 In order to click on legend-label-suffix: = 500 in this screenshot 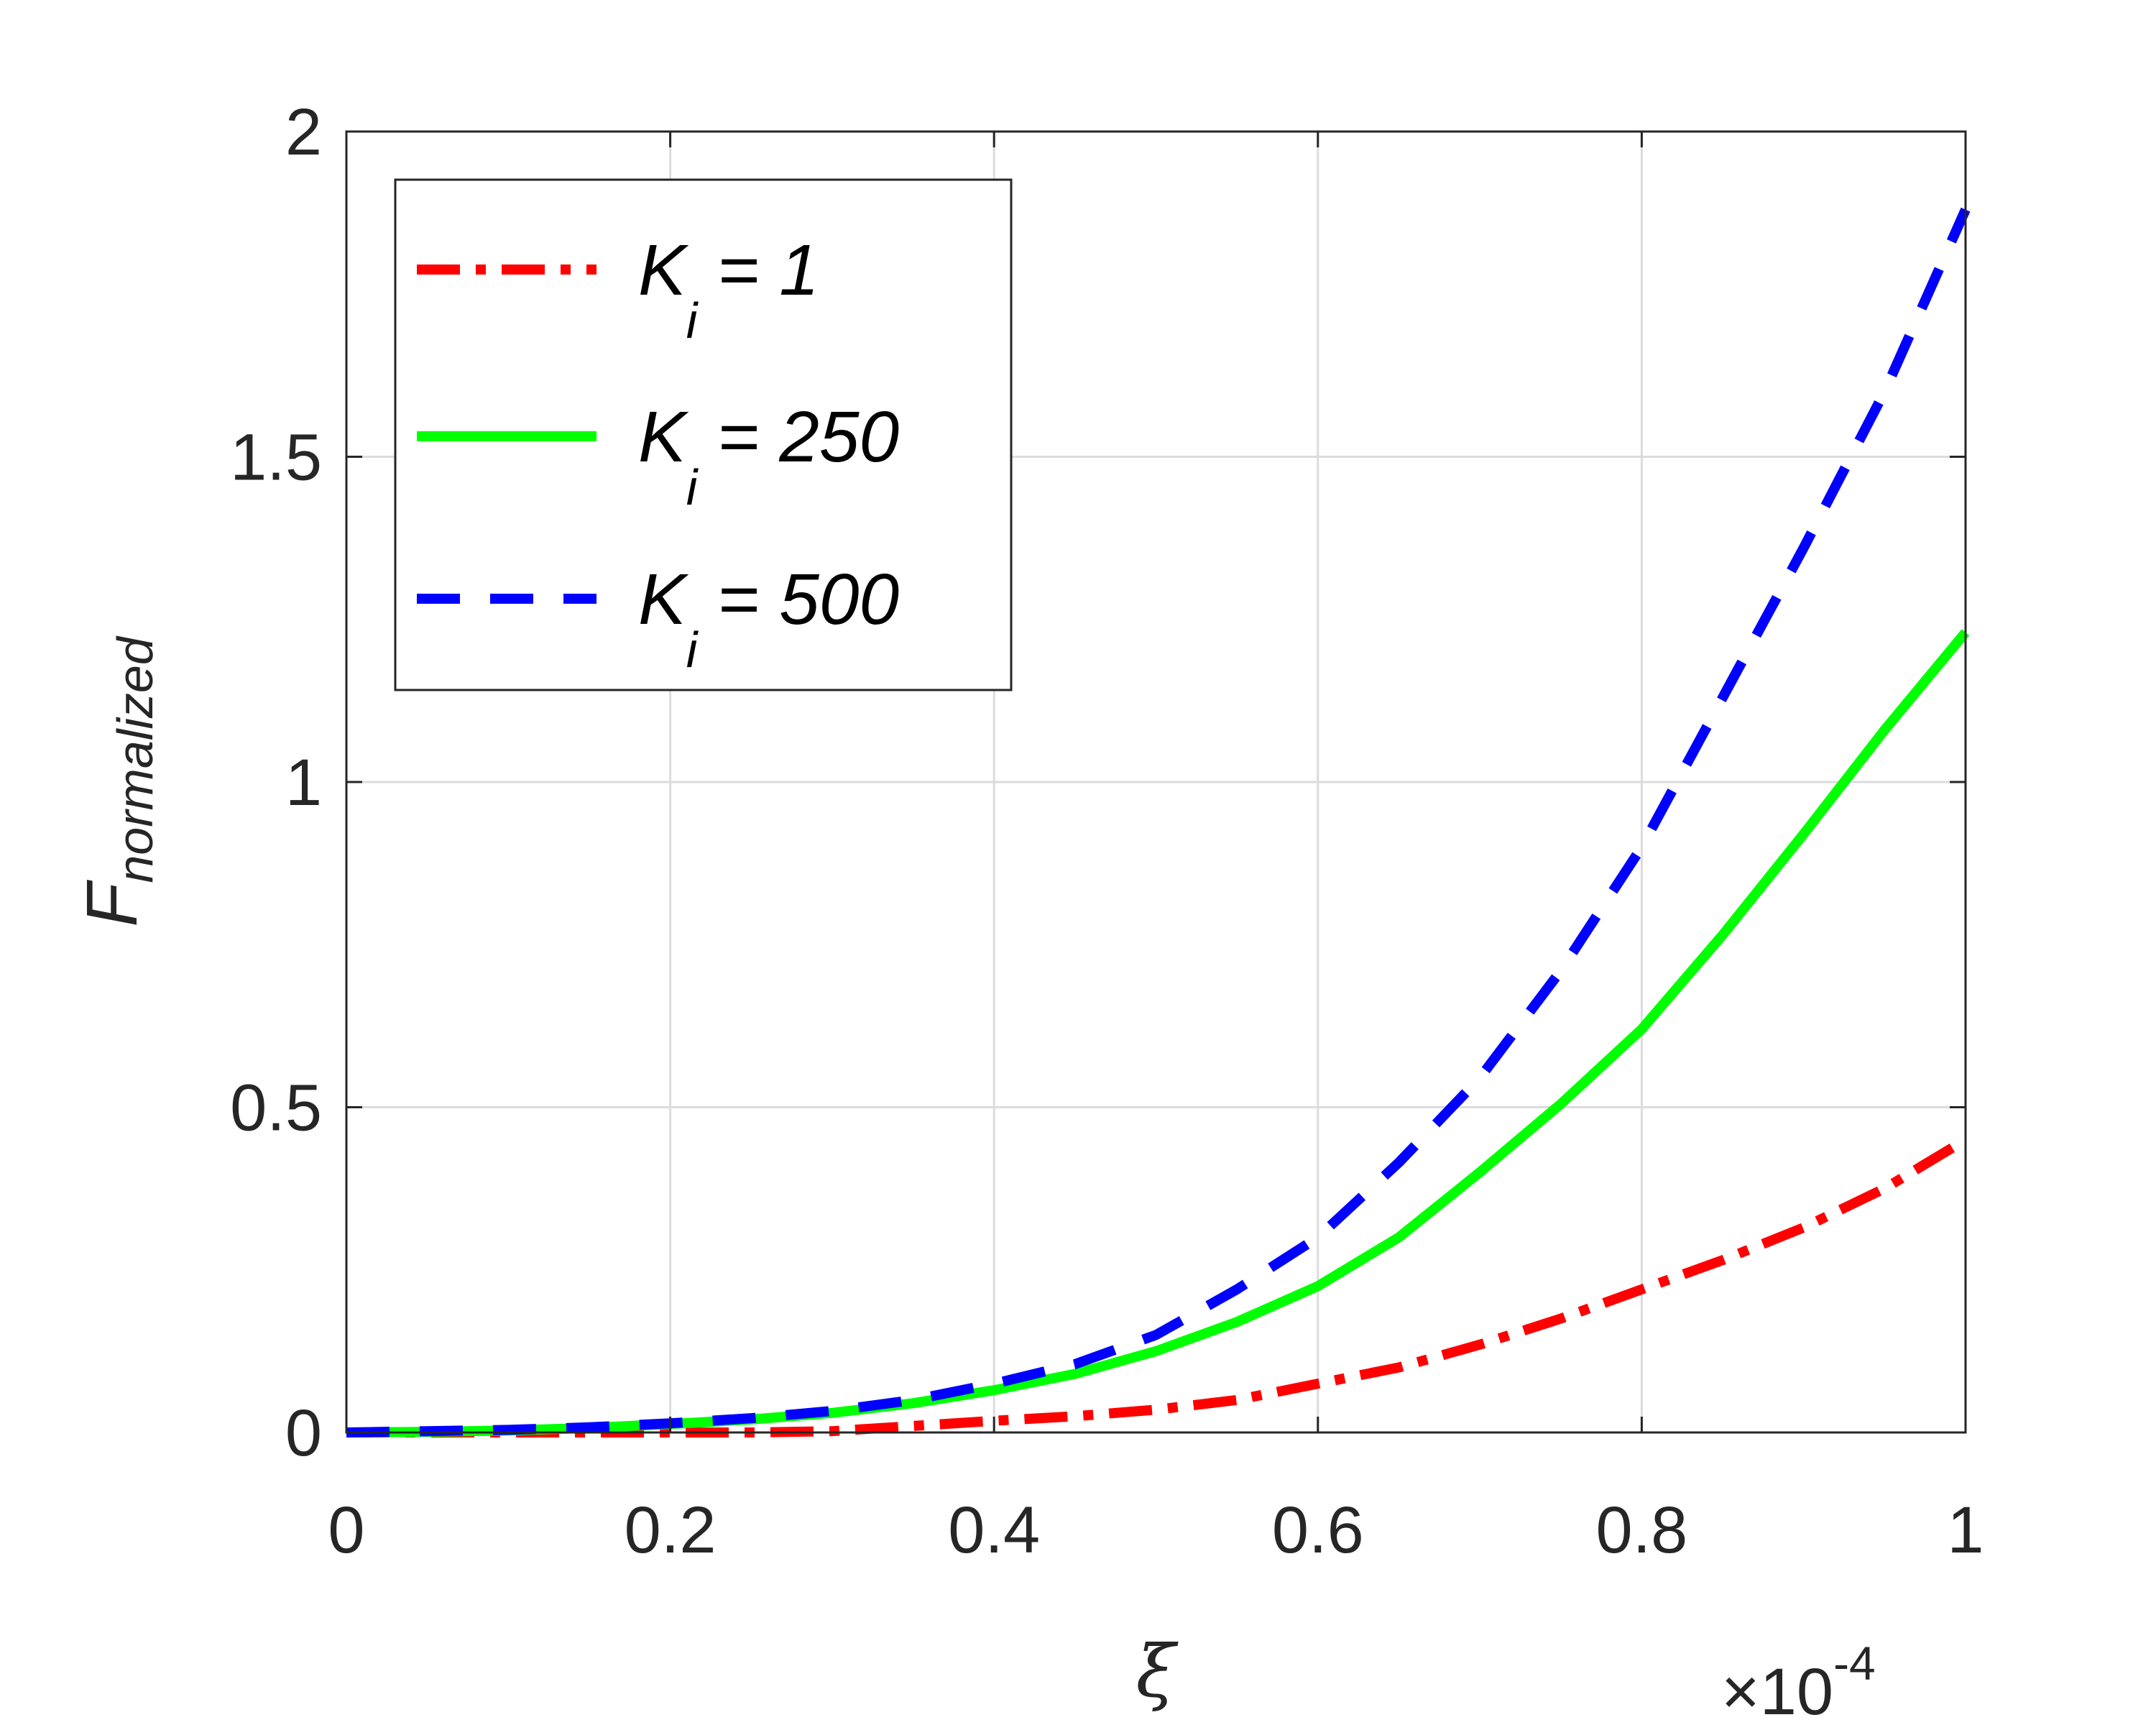, I will do `click(798, 599)`.